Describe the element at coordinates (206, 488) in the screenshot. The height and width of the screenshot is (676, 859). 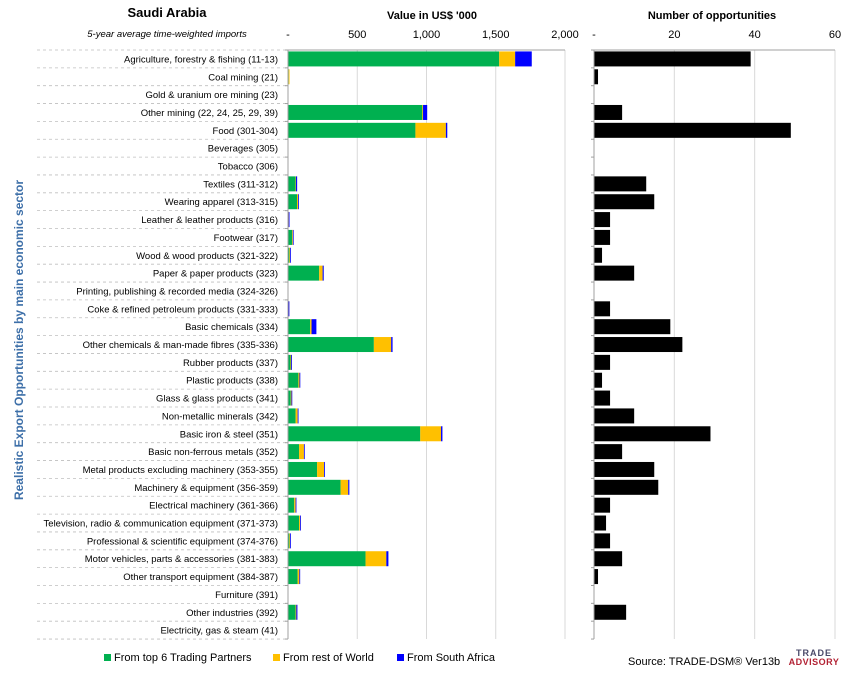
I see `category-label: Machinery & equipment (356-359)` at that location.